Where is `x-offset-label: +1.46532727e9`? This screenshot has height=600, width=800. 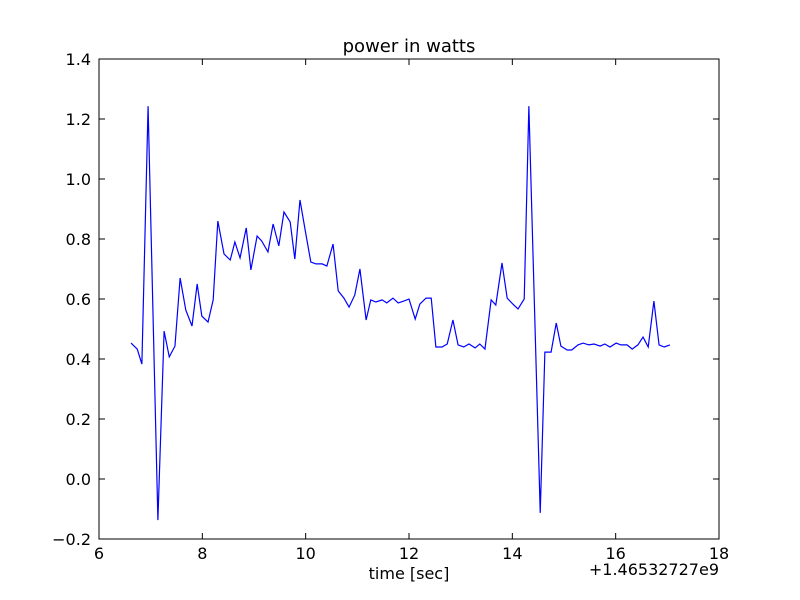 x-offset-label: +1.46532727e9 is located at coordinates (654, 569).